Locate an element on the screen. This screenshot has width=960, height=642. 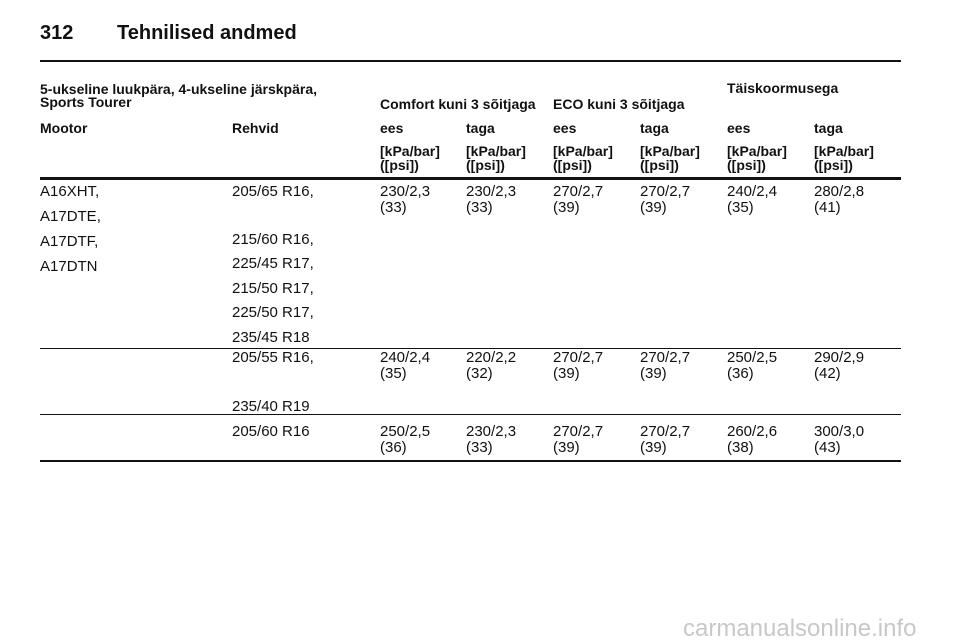
group-header: Comfort kuni 3 sõitjaga is located at coordinates (458, 104).